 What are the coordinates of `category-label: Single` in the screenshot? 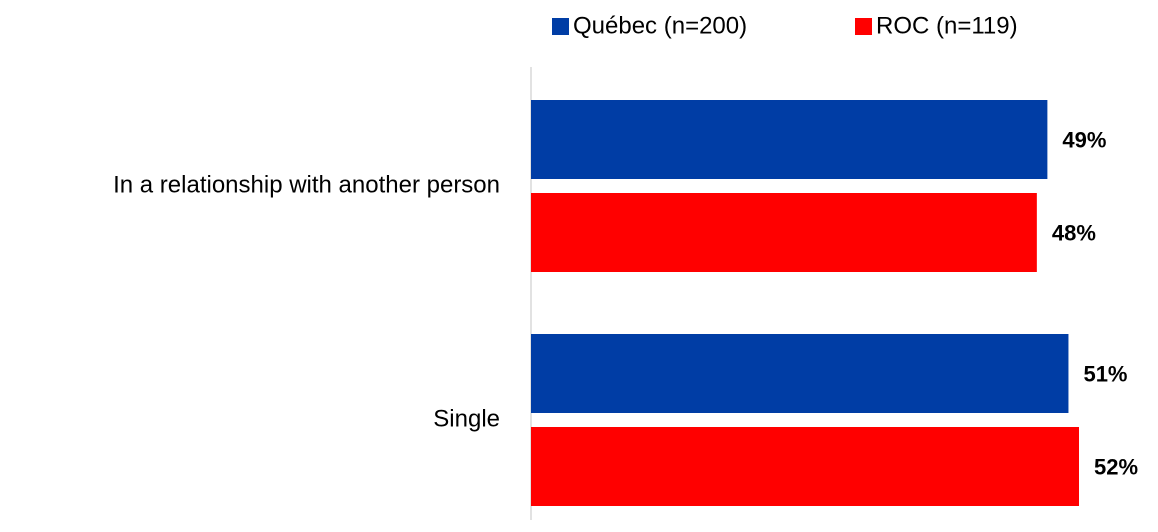 It's located at (466, 418).